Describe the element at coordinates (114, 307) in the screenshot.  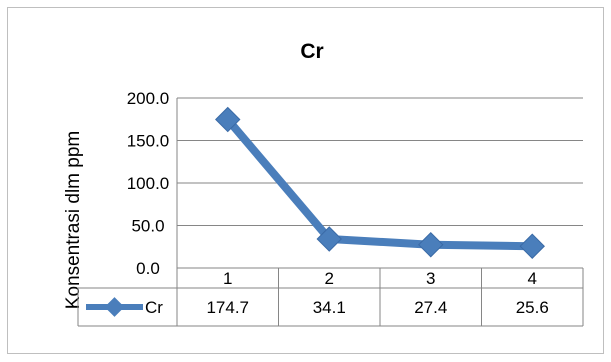
I see `legend-key-marker` at that location.